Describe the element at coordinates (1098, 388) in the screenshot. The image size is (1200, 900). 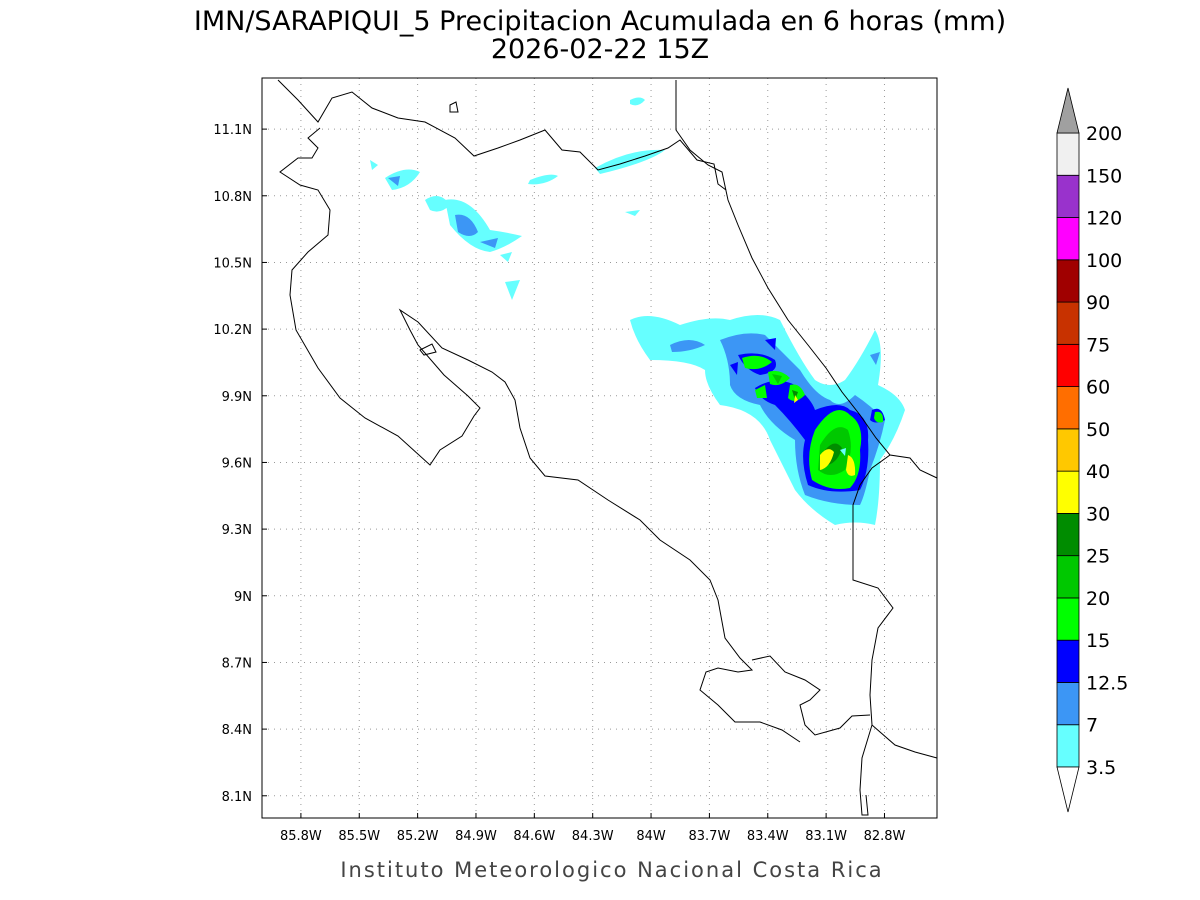
I see `colorbar-label: 60` at that location.